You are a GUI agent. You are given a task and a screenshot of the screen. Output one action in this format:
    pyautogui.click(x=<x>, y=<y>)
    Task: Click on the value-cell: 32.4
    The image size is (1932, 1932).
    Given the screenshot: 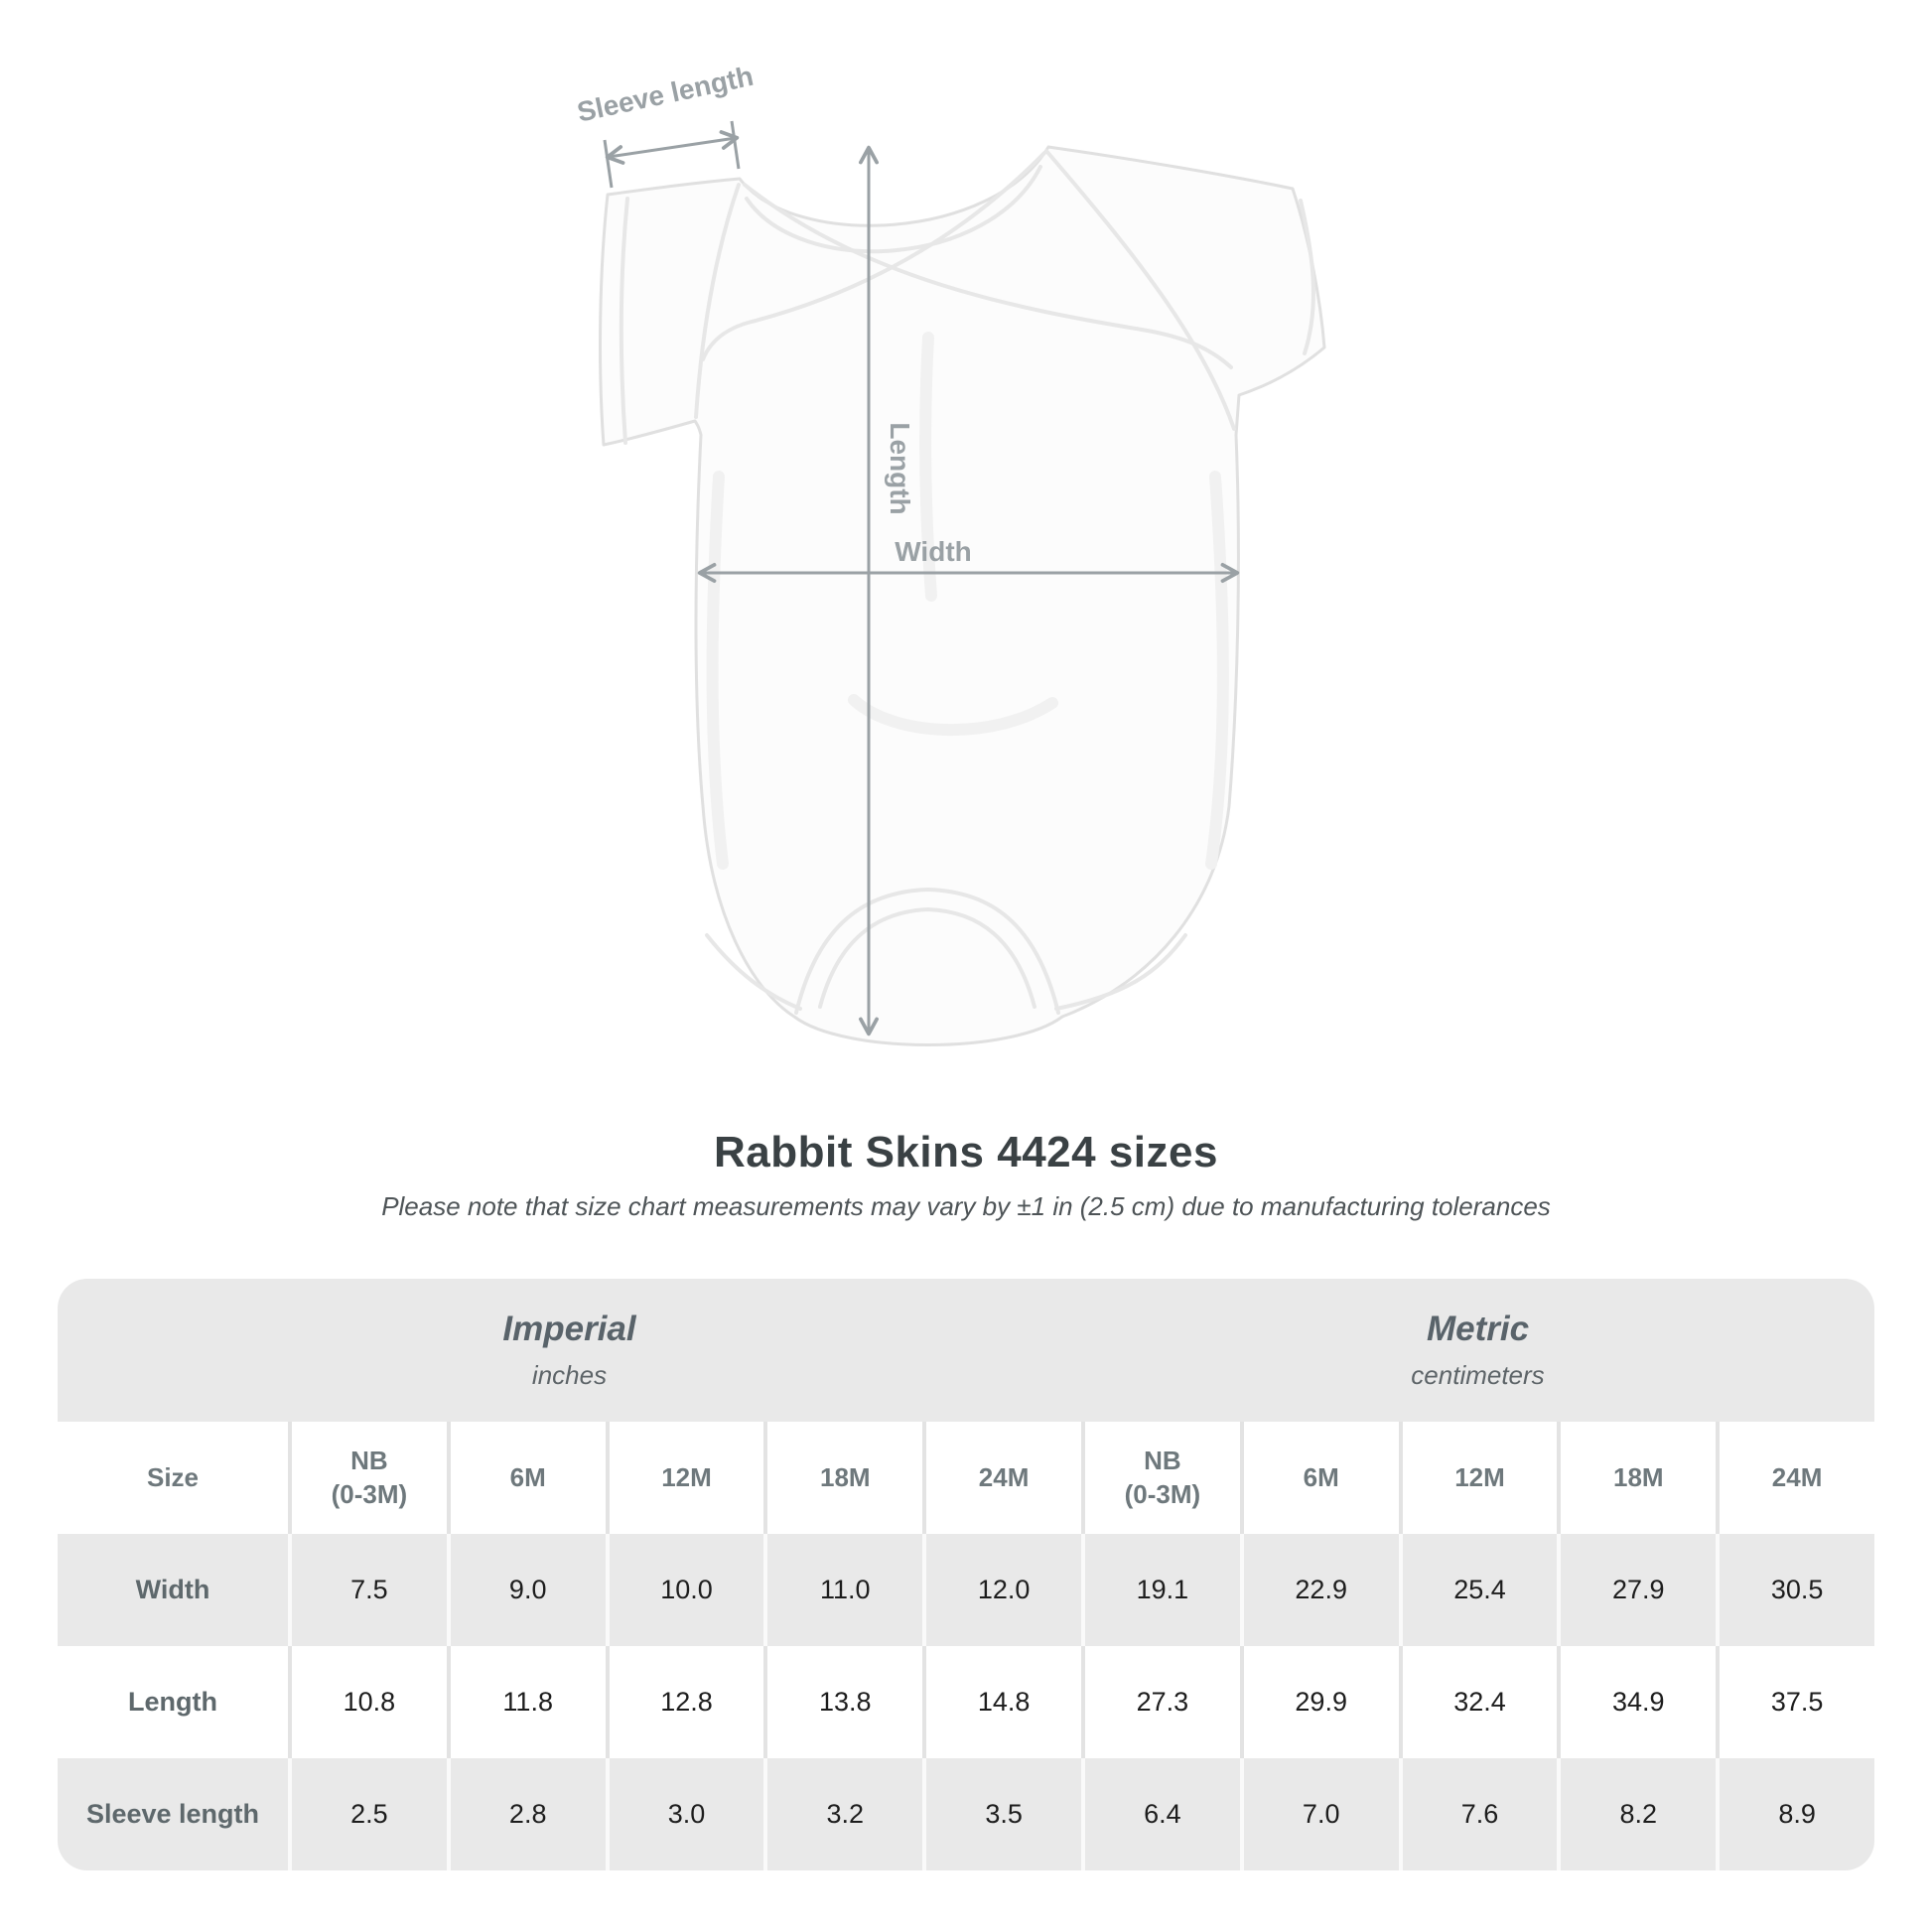 What is the action you would take?
    pyautogui.click(x=1478, y=1702)
    